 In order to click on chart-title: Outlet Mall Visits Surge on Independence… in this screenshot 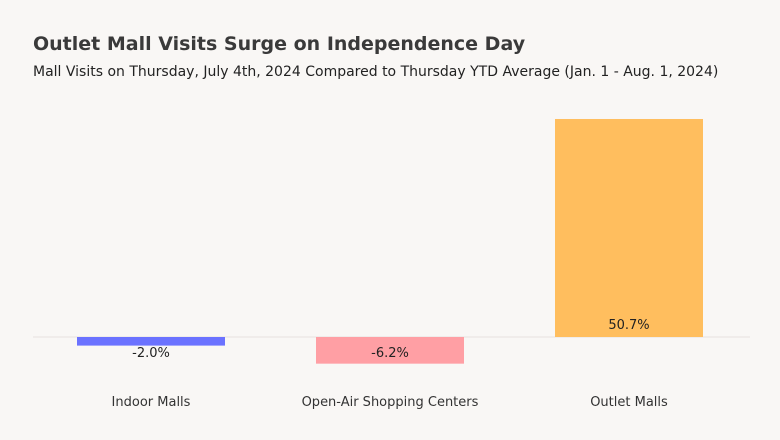, I will do `click(279, 44)`.